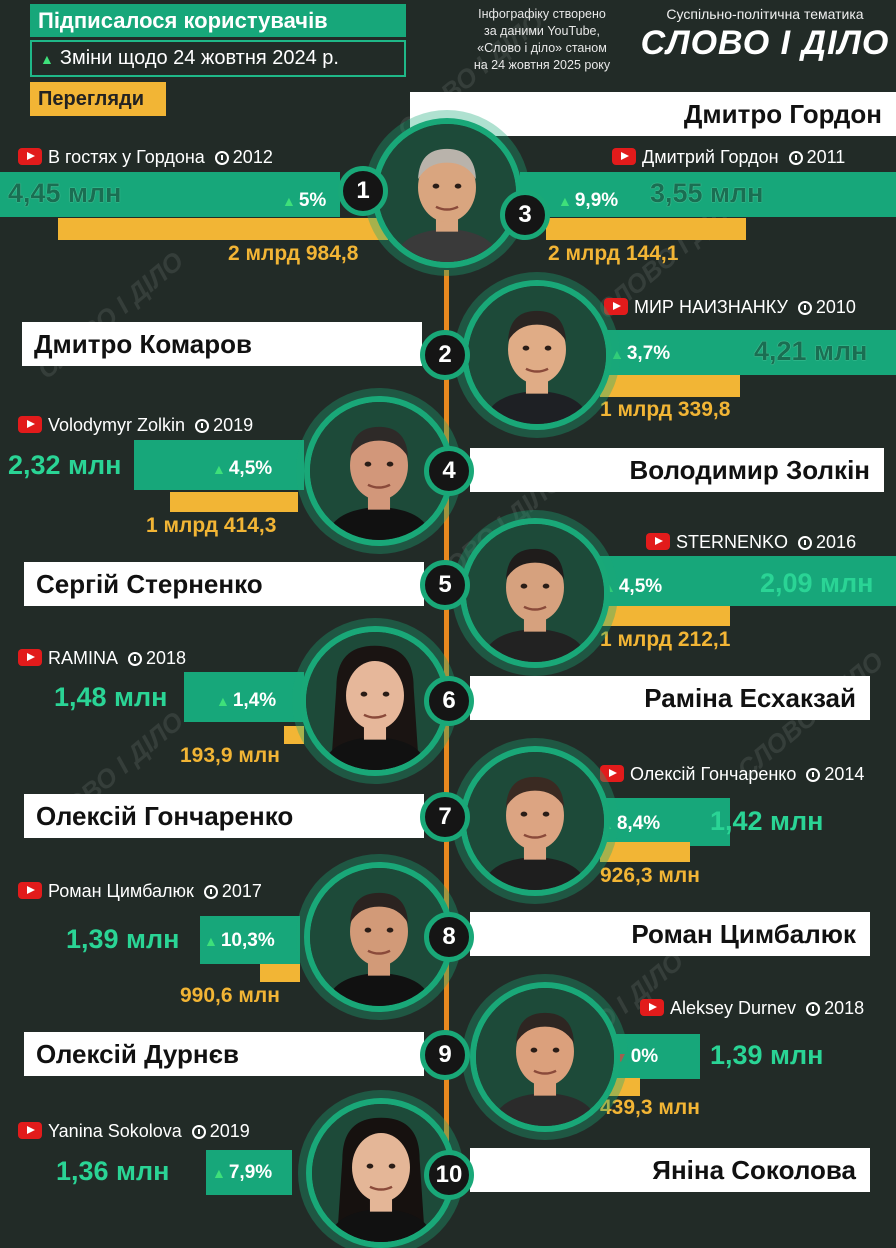 The width and height of the screenshot is (896, 1248). Describe the element at coordinates (648, 353) in the screenshot. I see `change-text: 3,7%` at that location.